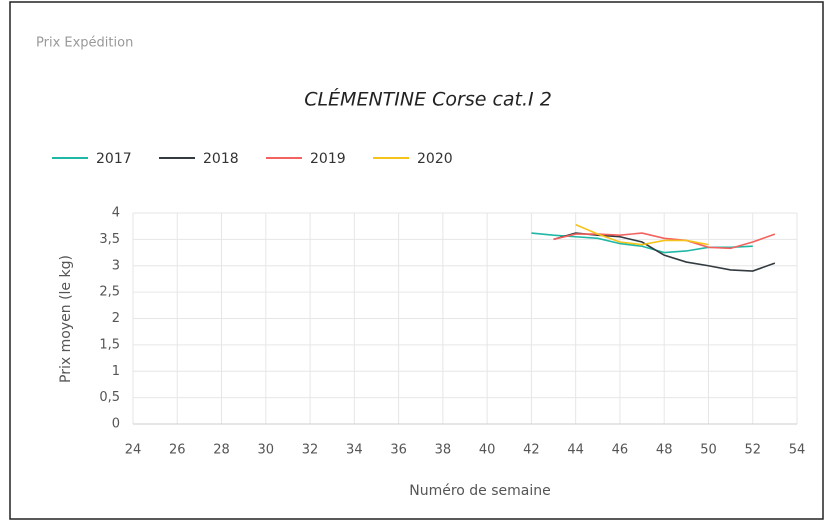 The image size is (832, 522). What do you see at coordinates (398, 450) in the screenshot?
I see `x-tick-label: 36` at bounding box center [398, 450].